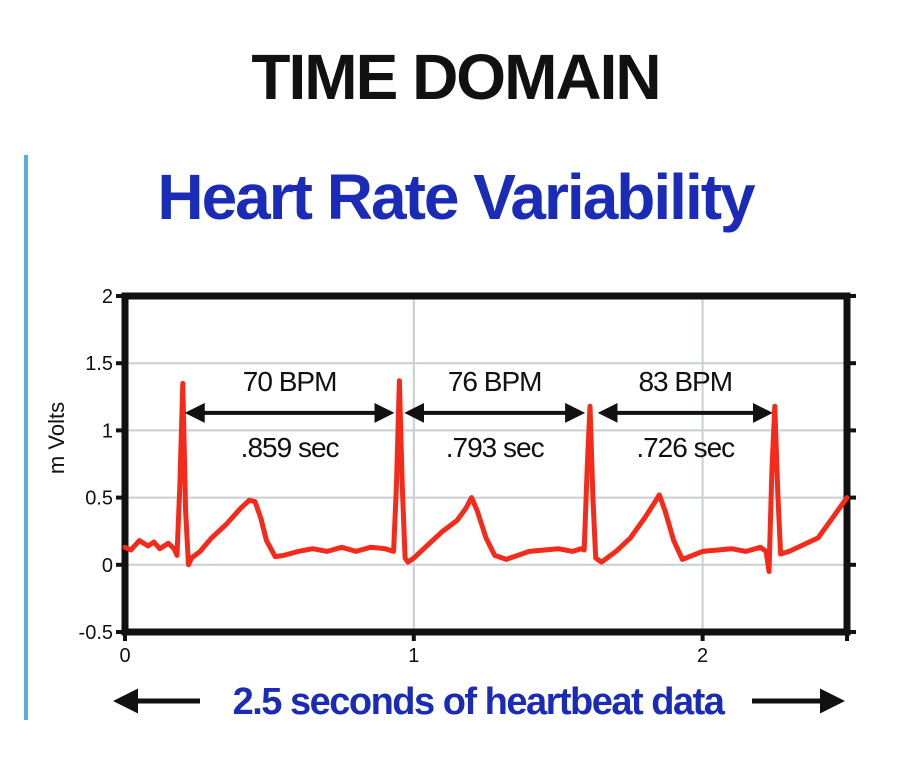  What do you see at coordinates (96, 633) in the screenshot?
I see `y-tick-label: -0.5` at bounding box center [96, 633].